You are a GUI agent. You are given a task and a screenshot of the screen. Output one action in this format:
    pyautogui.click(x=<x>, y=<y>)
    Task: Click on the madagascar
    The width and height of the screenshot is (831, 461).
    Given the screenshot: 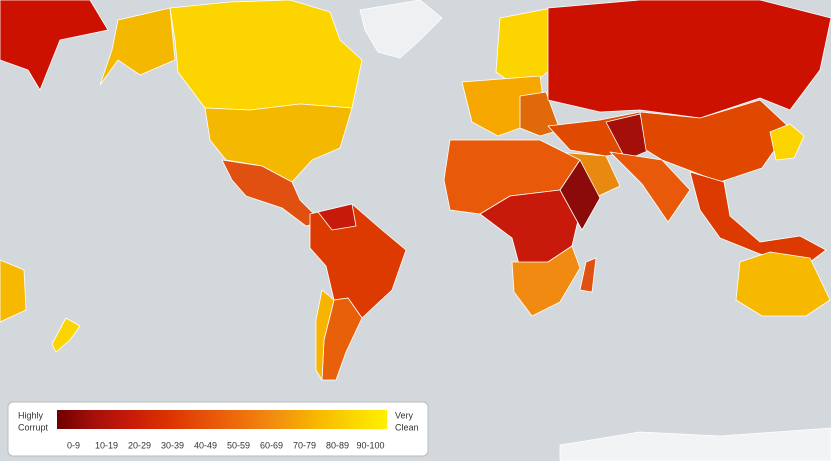 What is the action you would take?
    pyautogui.click(x=588, y=275)
    